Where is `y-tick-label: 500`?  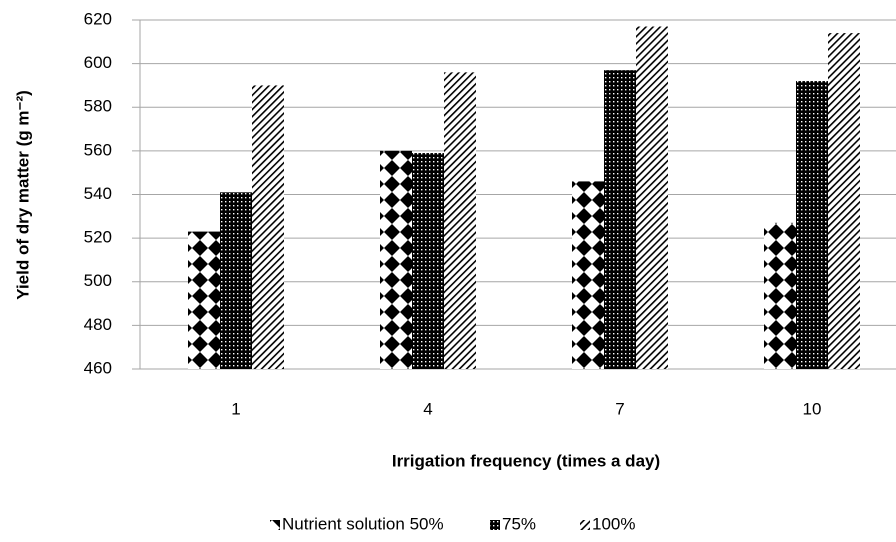
y-tick-label: 500 is located at coordinates (98, 280).